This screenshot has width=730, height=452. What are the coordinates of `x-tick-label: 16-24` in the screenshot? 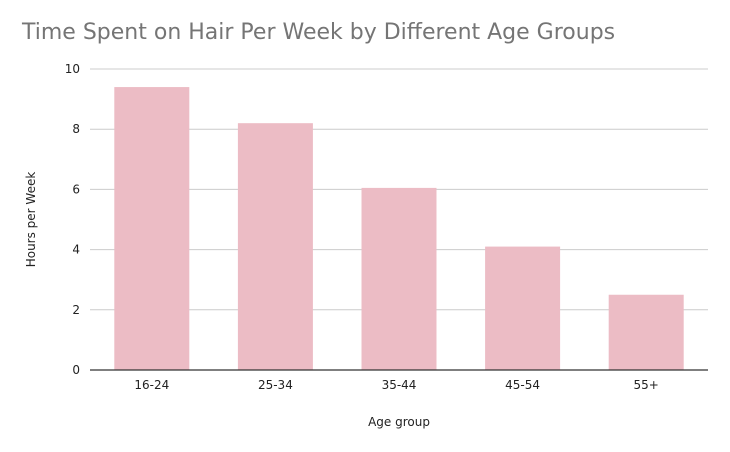 It's located at (151, 385).